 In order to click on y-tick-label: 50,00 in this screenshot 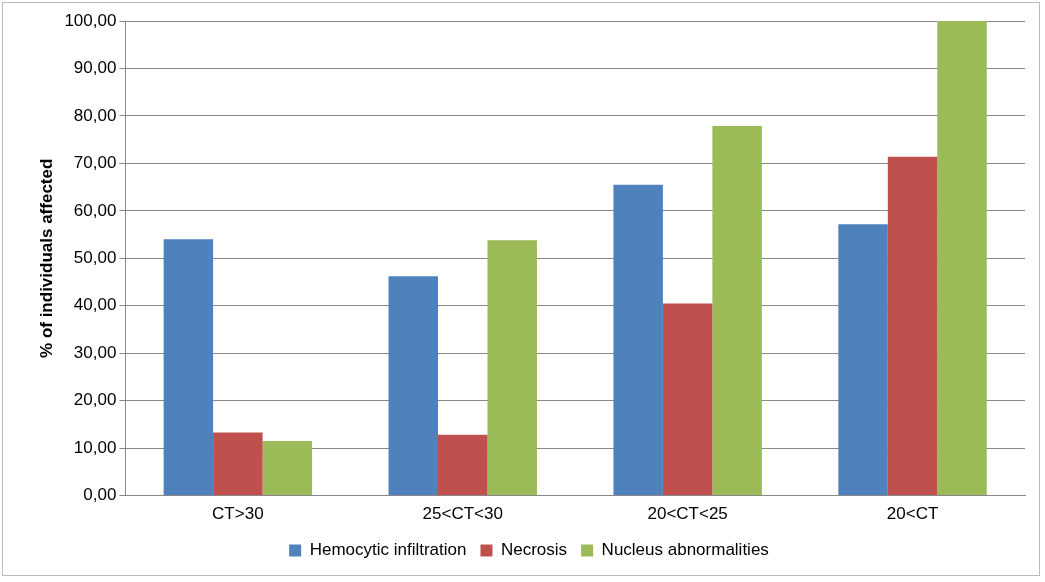, I will do `click(95, 257)`.